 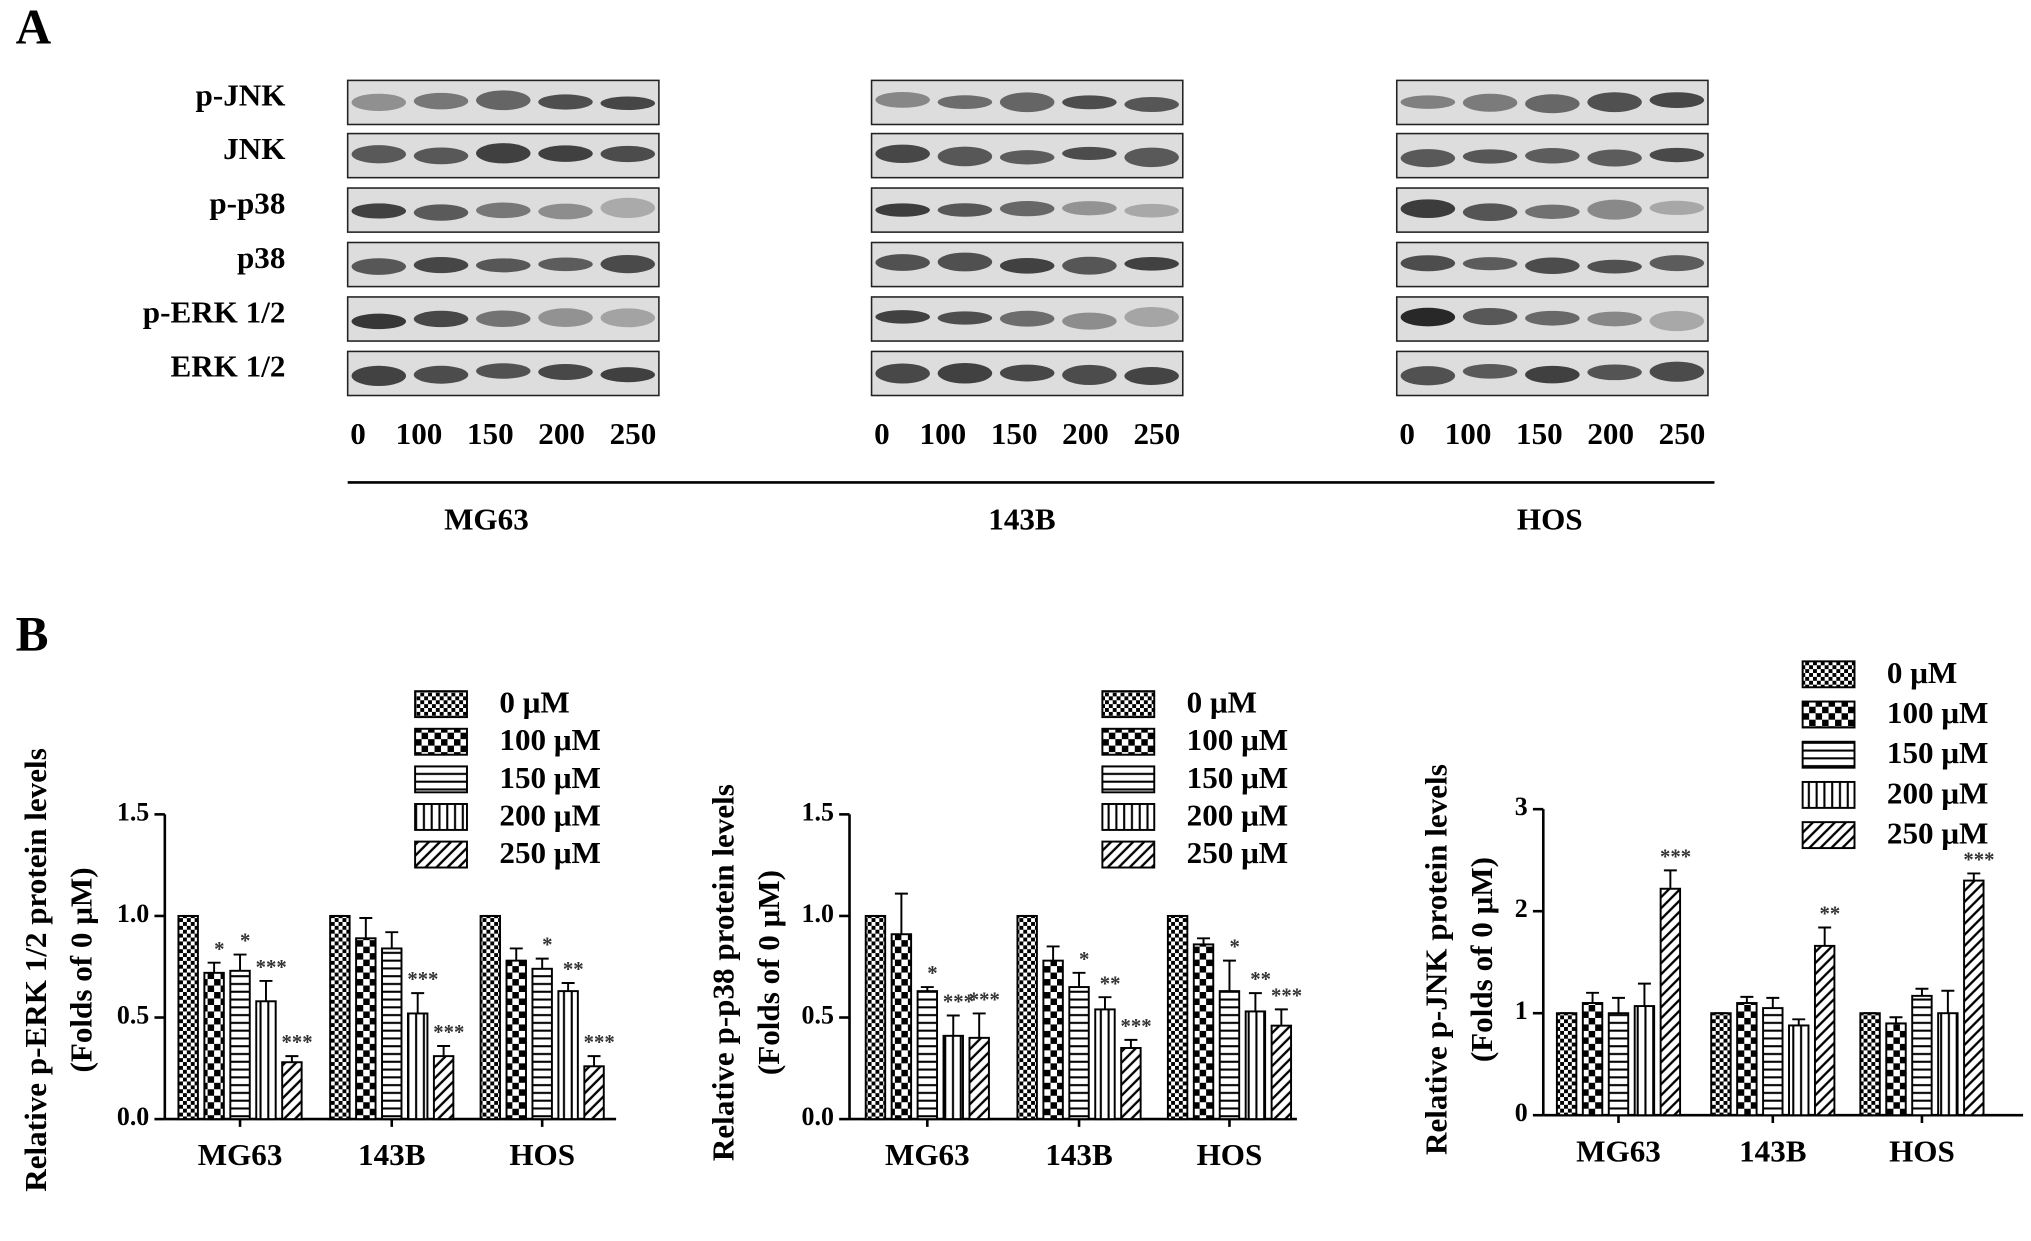 What do you see at coordinates (1521, 1010) in the screenshot?
I see `y-tick-label: 1` at bounding box center [1521, 1010].